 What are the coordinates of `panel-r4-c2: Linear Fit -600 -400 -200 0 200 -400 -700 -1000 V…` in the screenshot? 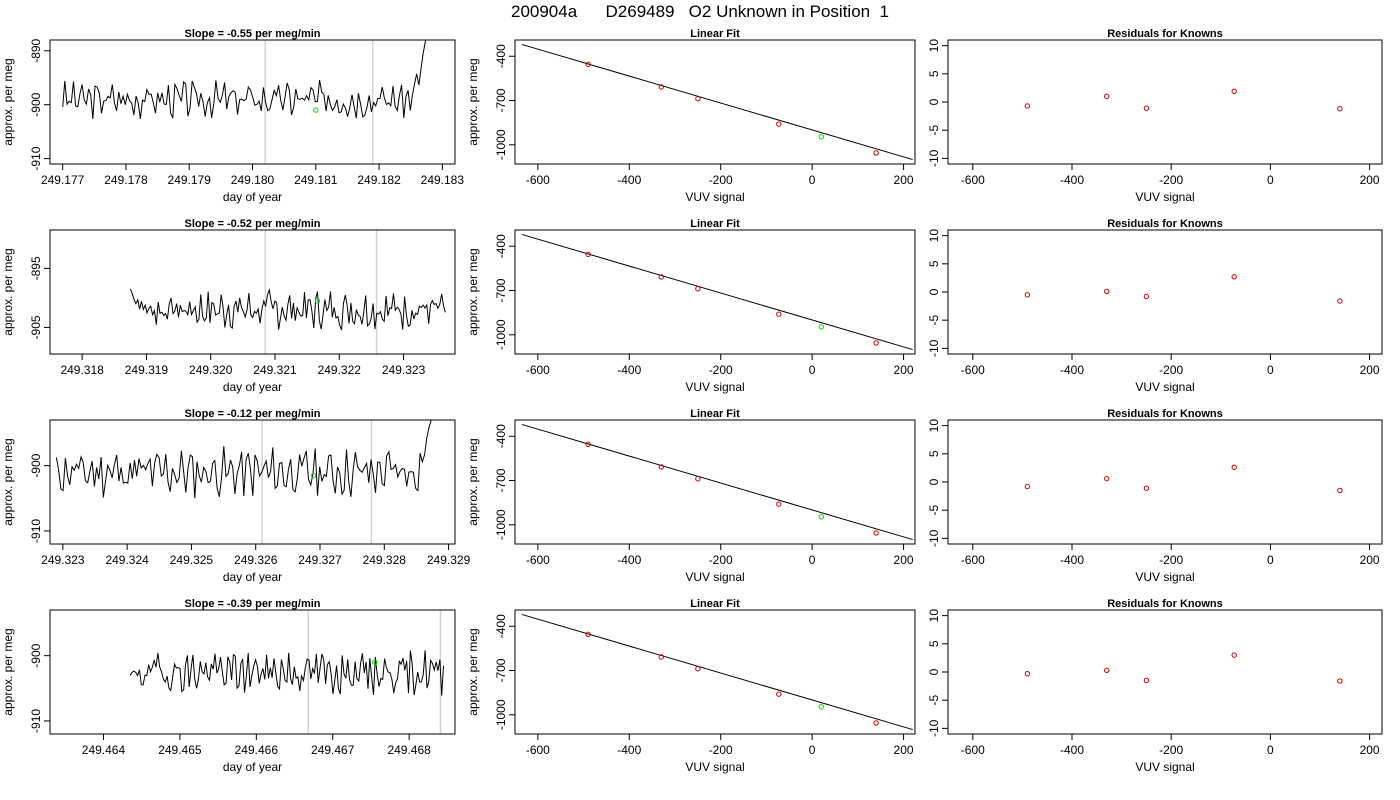 It's located at (691, 686).